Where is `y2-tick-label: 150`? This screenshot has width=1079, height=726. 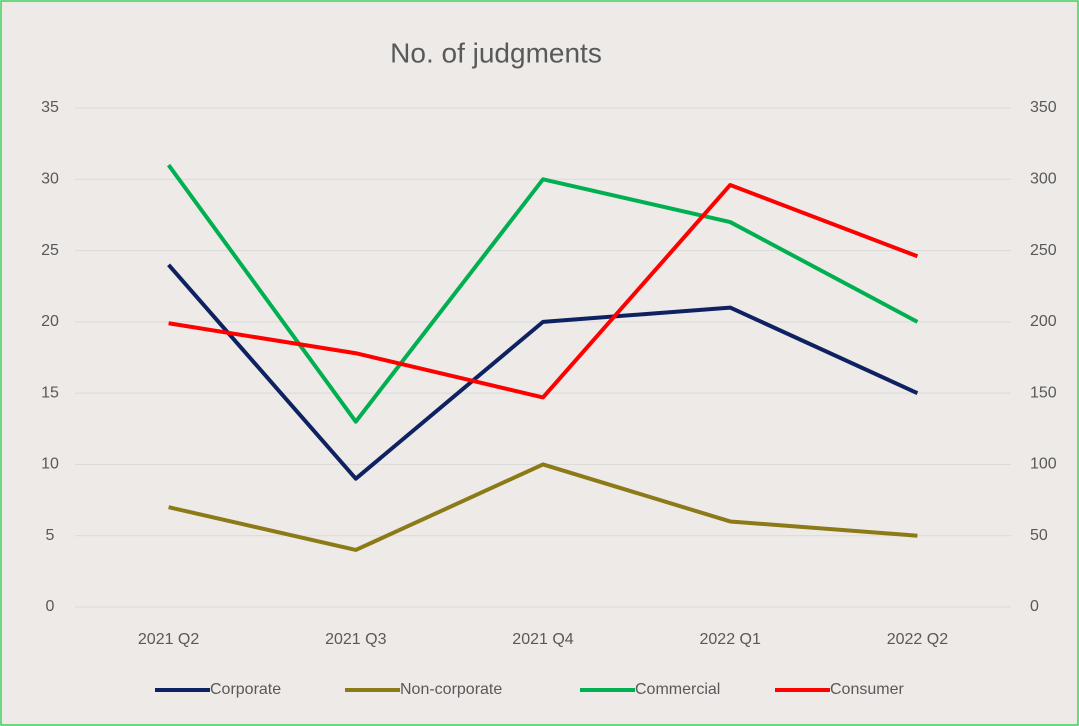 y2-tick-label: 150 is located at coordinates (1043, 392).